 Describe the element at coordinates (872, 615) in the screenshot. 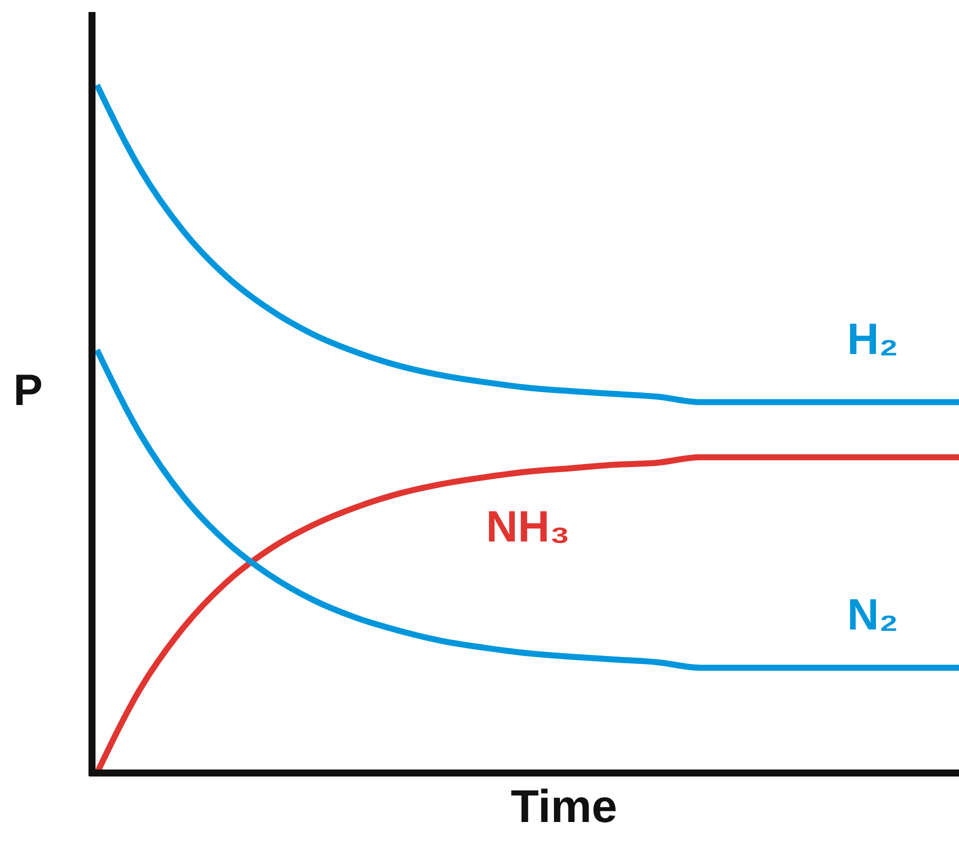

I see `series-label: N₂` at that location.